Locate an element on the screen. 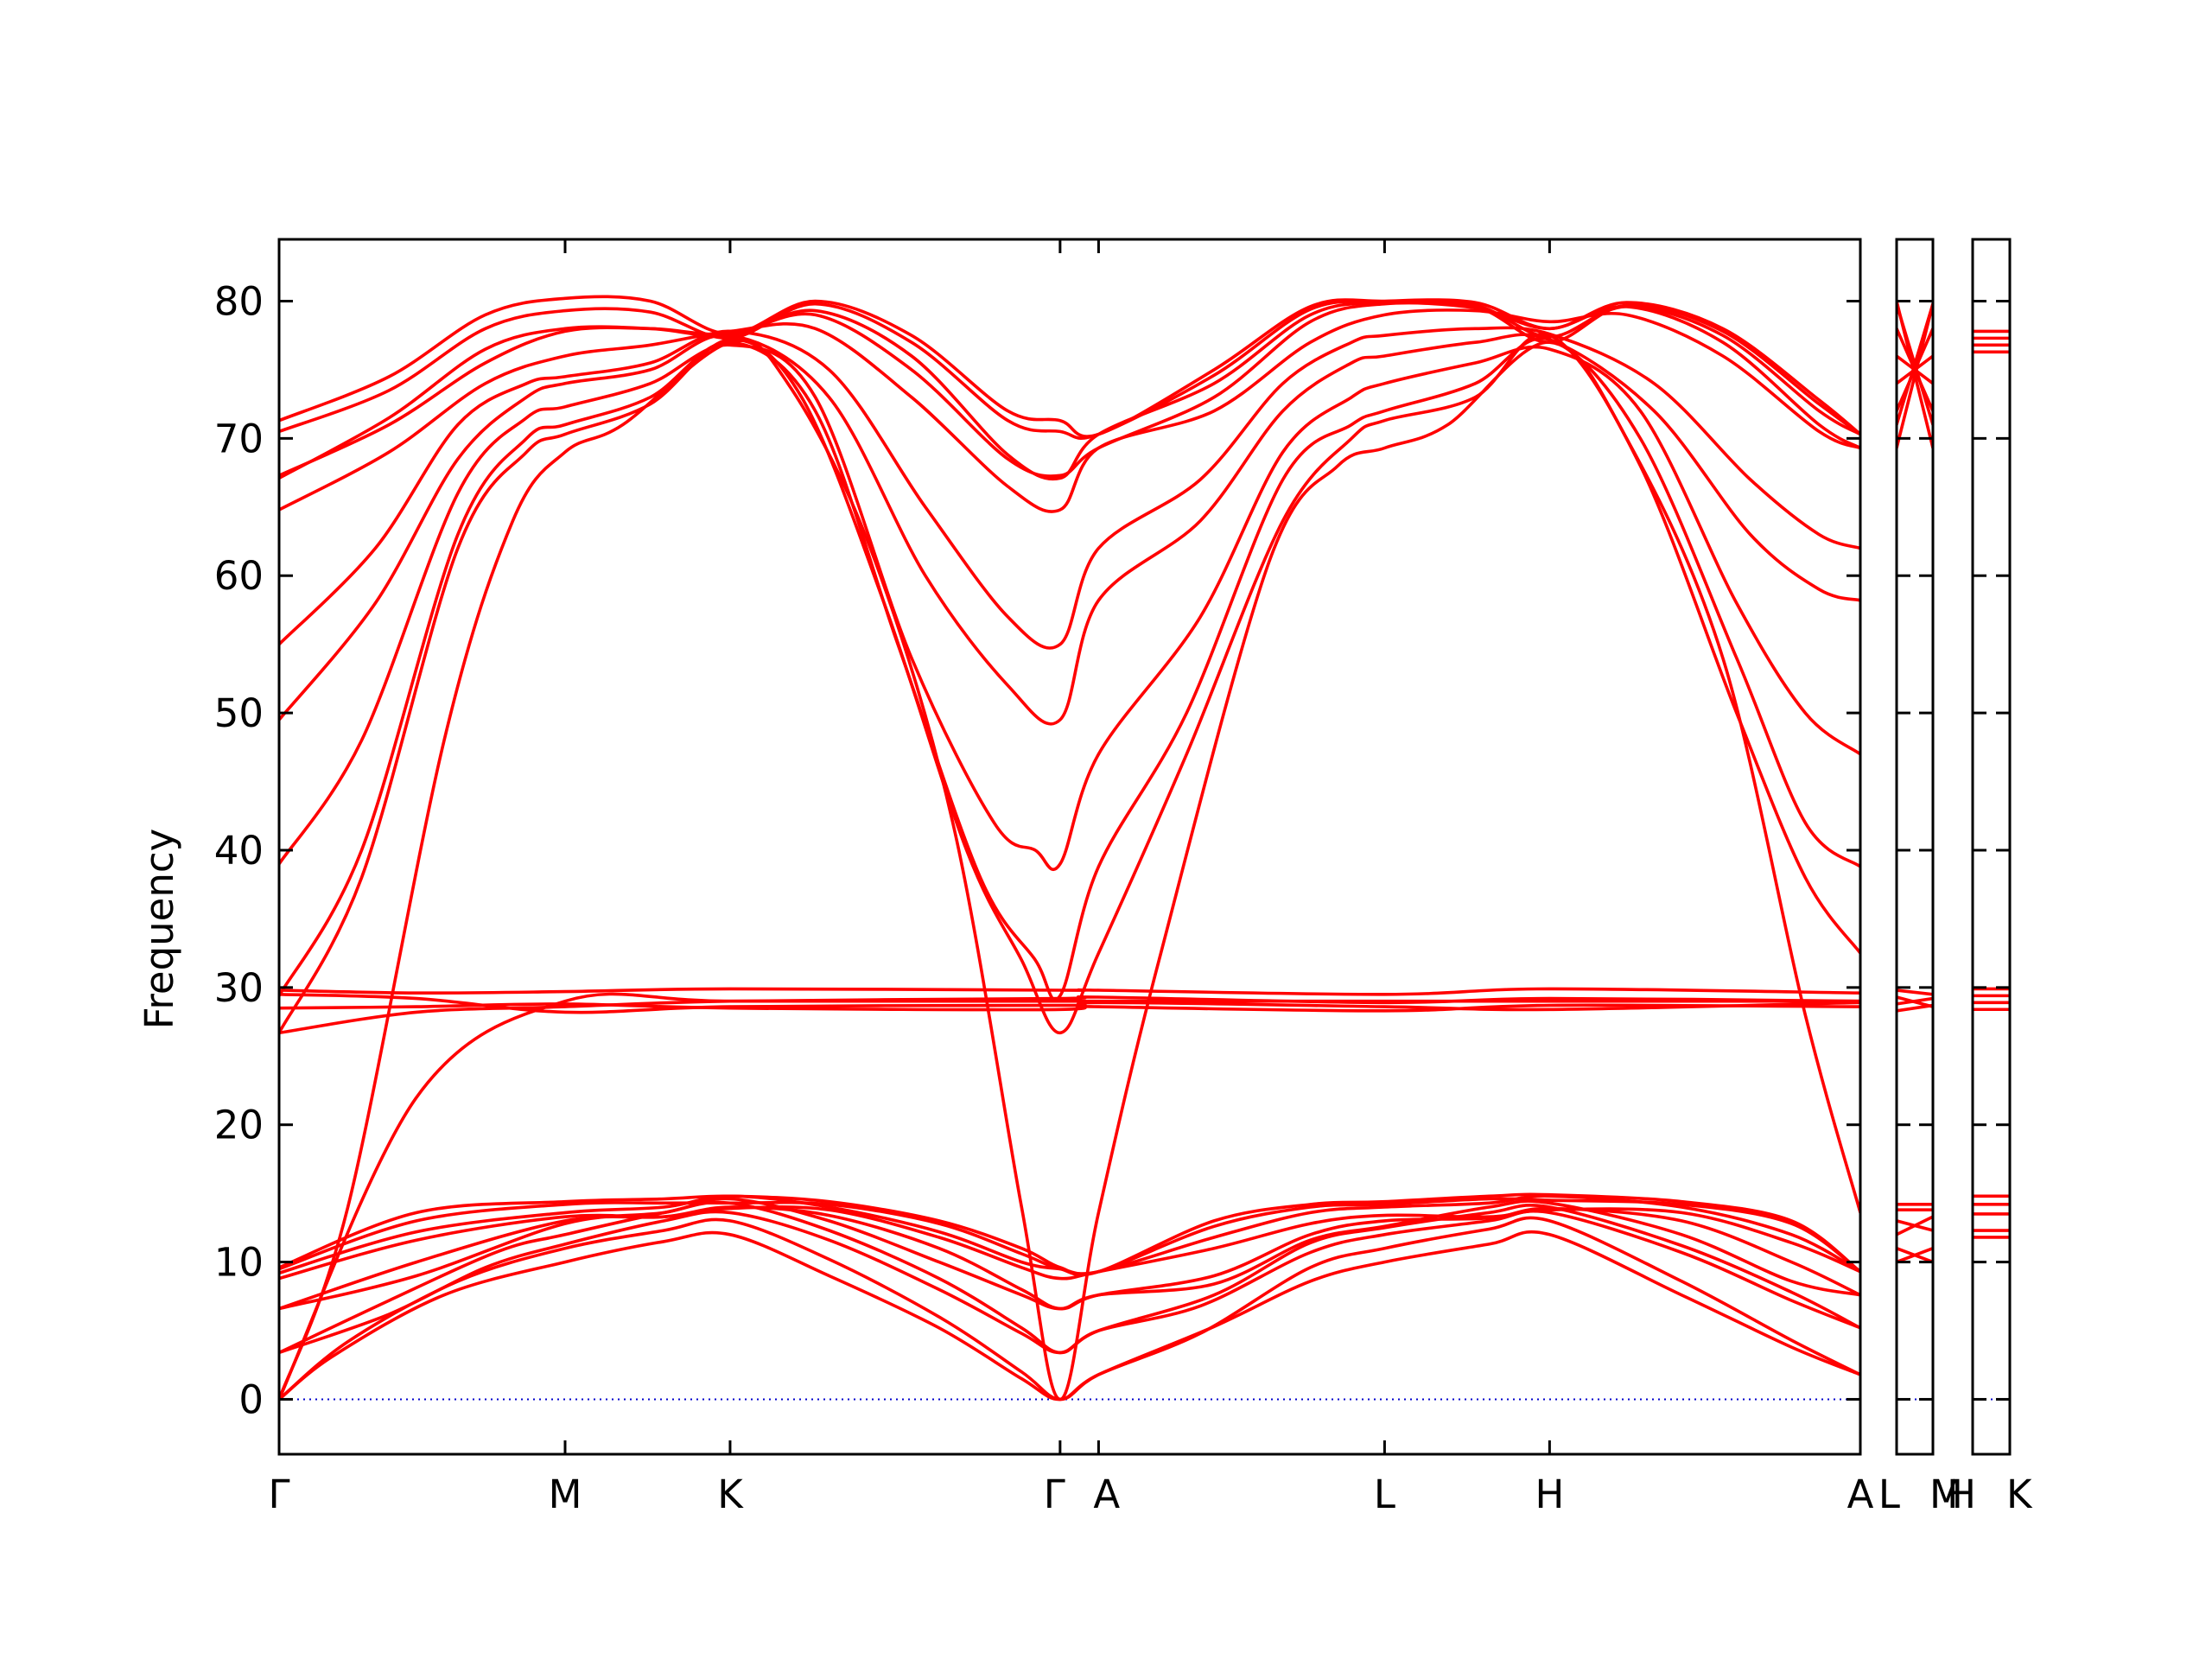 Image resolution: width=2212 pixels, height=1659 pixels. y-tick-label: 40 is located at coordinates (239, 851).